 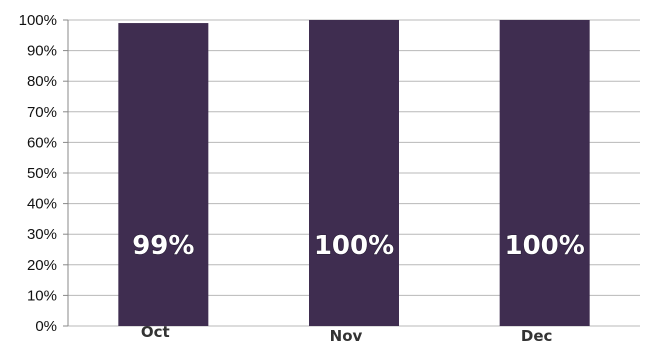 I want to click on data-label-dec: 100%, so click(x=545, y=246).